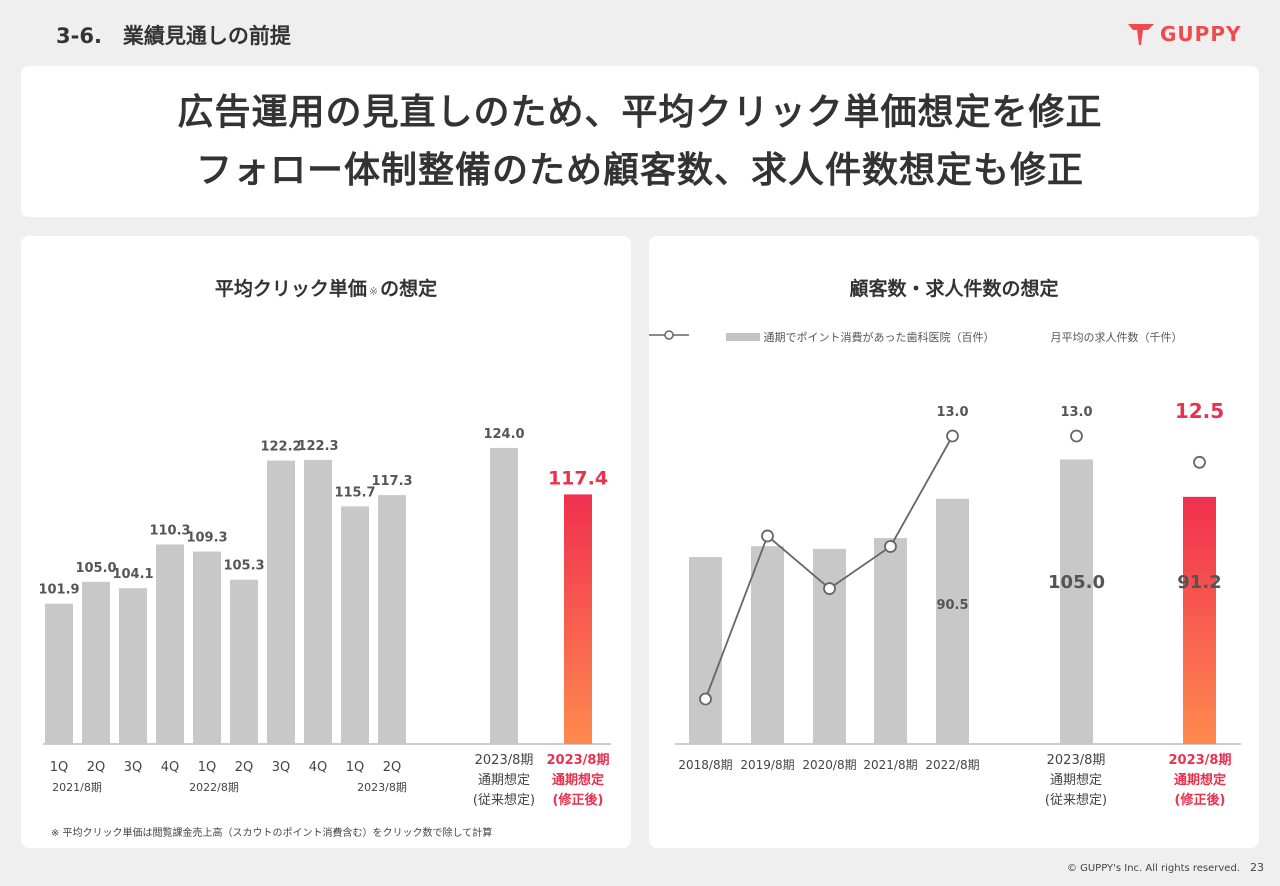  I want to click on customers-forecast-new-label: (修正後), so click(1200, 800).